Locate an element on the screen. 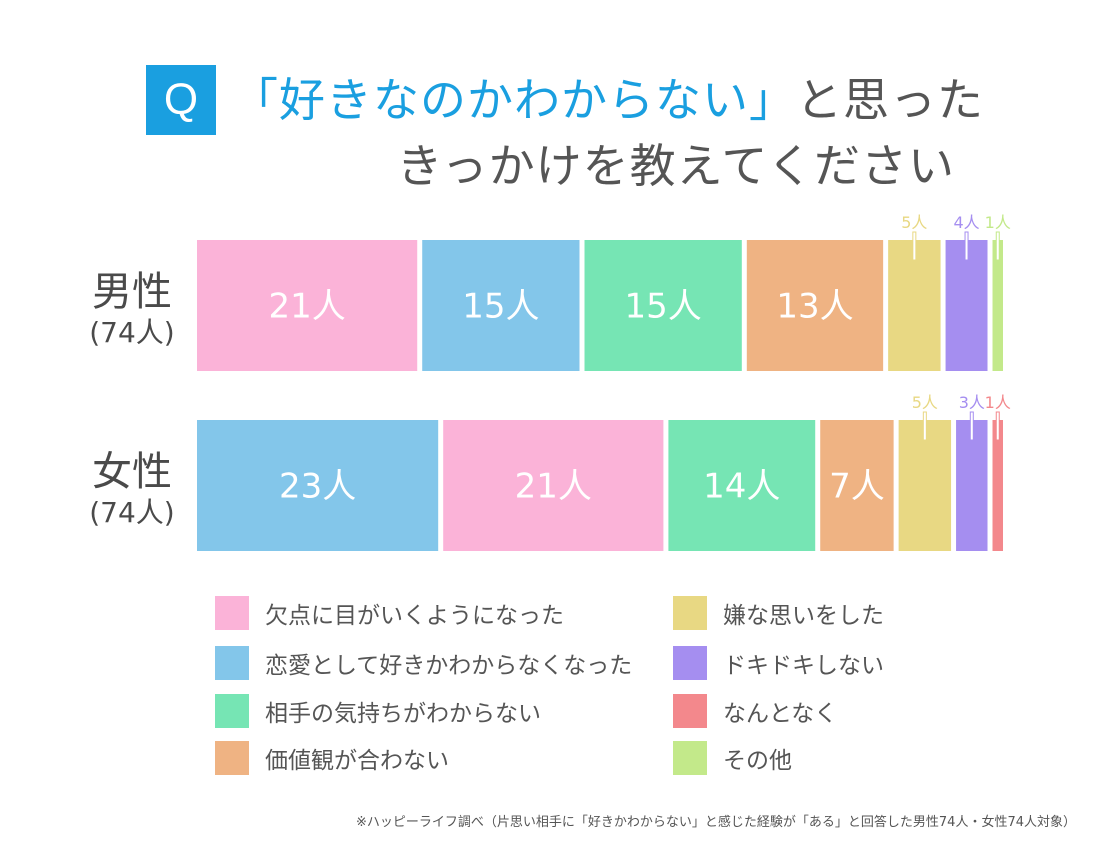  legend-label: 相手の気持ちがわからない is located at coordinates (403, 714).